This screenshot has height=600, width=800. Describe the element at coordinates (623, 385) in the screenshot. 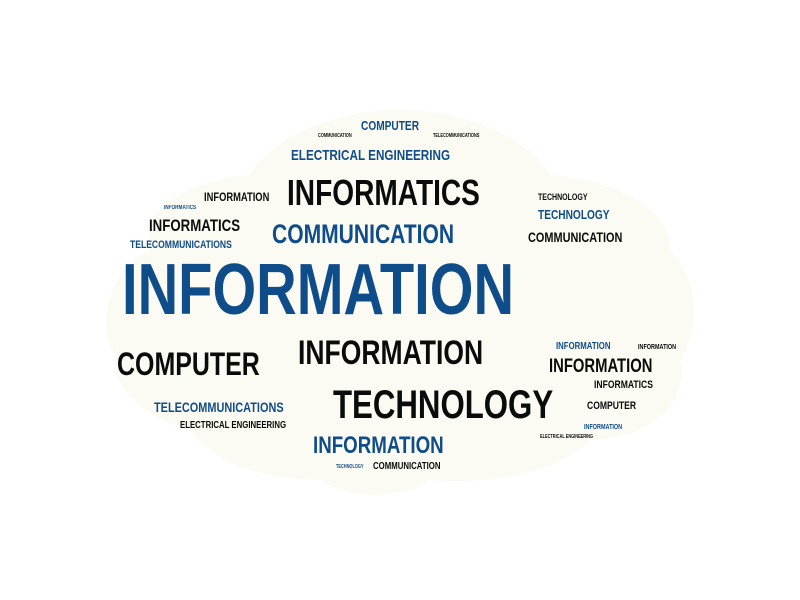

I see `word-informatics-right-small: INFORMATICS` at that location.